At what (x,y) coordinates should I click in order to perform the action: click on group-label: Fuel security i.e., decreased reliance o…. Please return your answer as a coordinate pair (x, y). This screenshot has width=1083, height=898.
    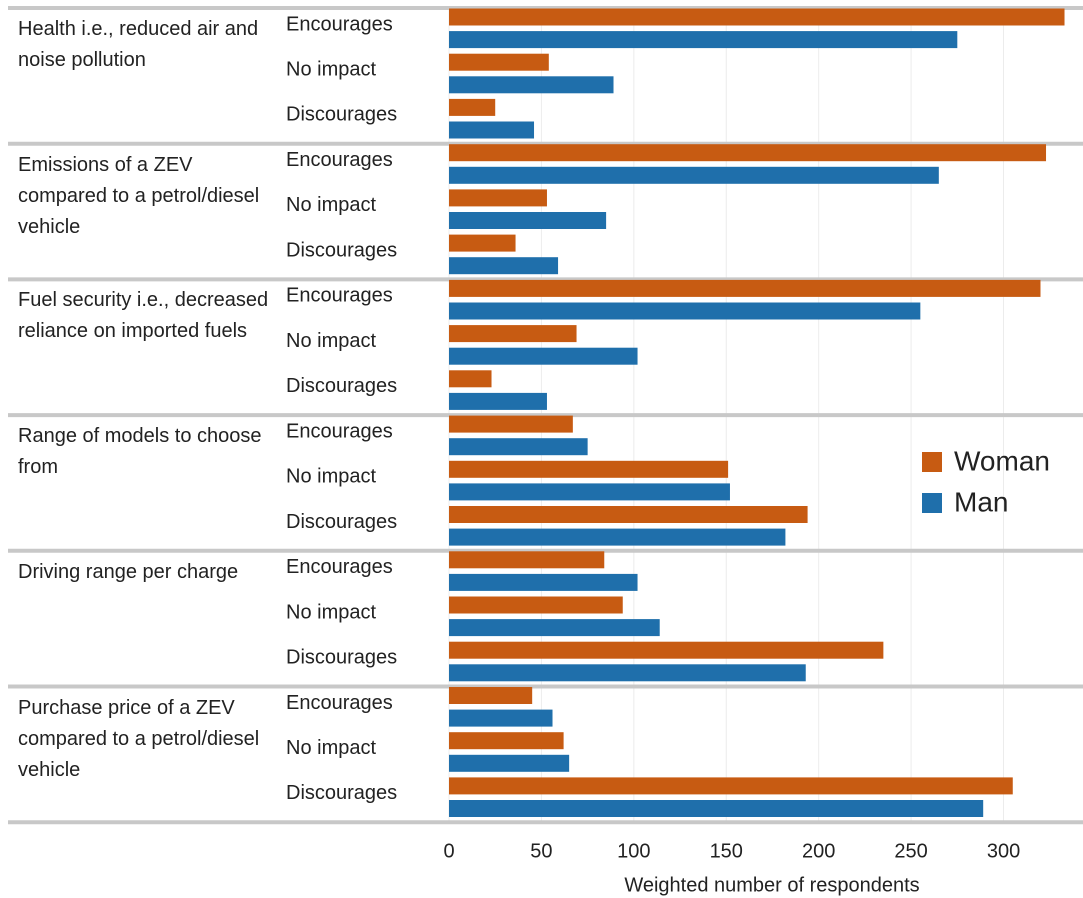
    Looking at the image, I should click on (143, 316).